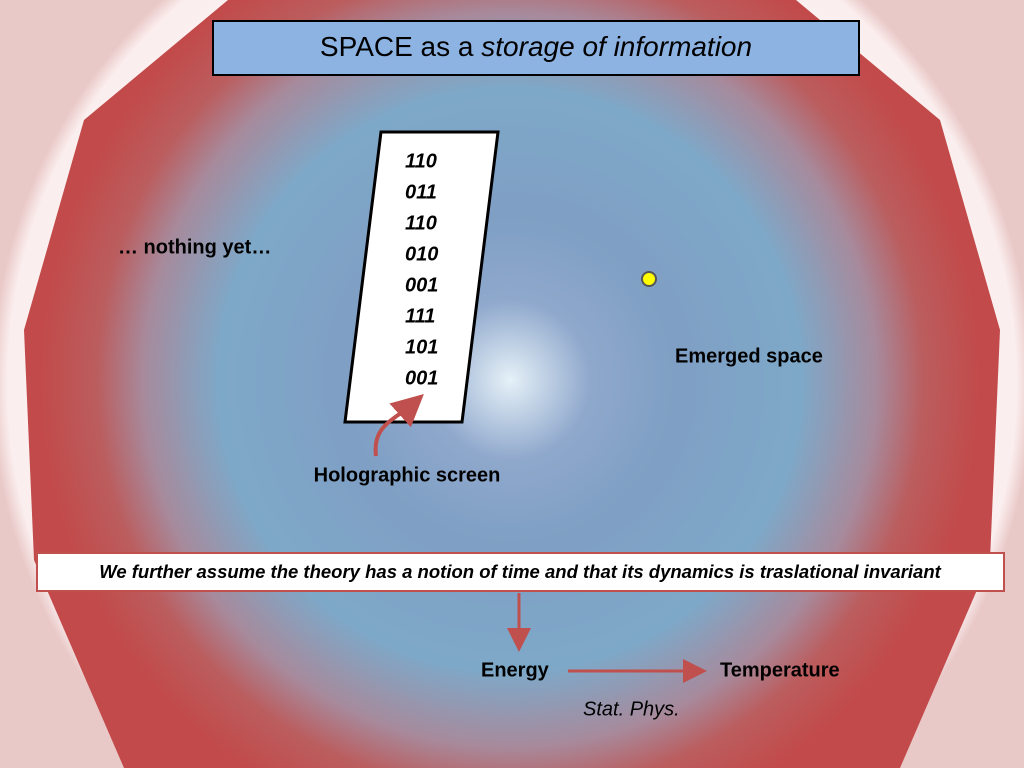 This screenshot has width=1024, height=768. What do you see at coordinates (515, 670) in the screenshot?
I see `energy-label: Energy` at bounding box center [515, 670].